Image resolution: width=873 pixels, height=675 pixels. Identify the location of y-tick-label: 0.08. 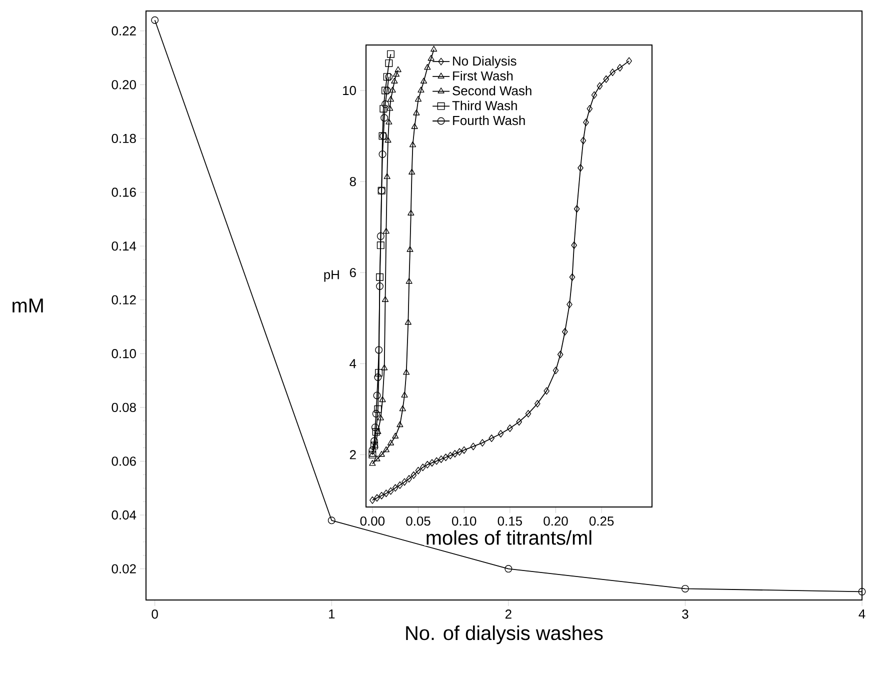
(124, 407).